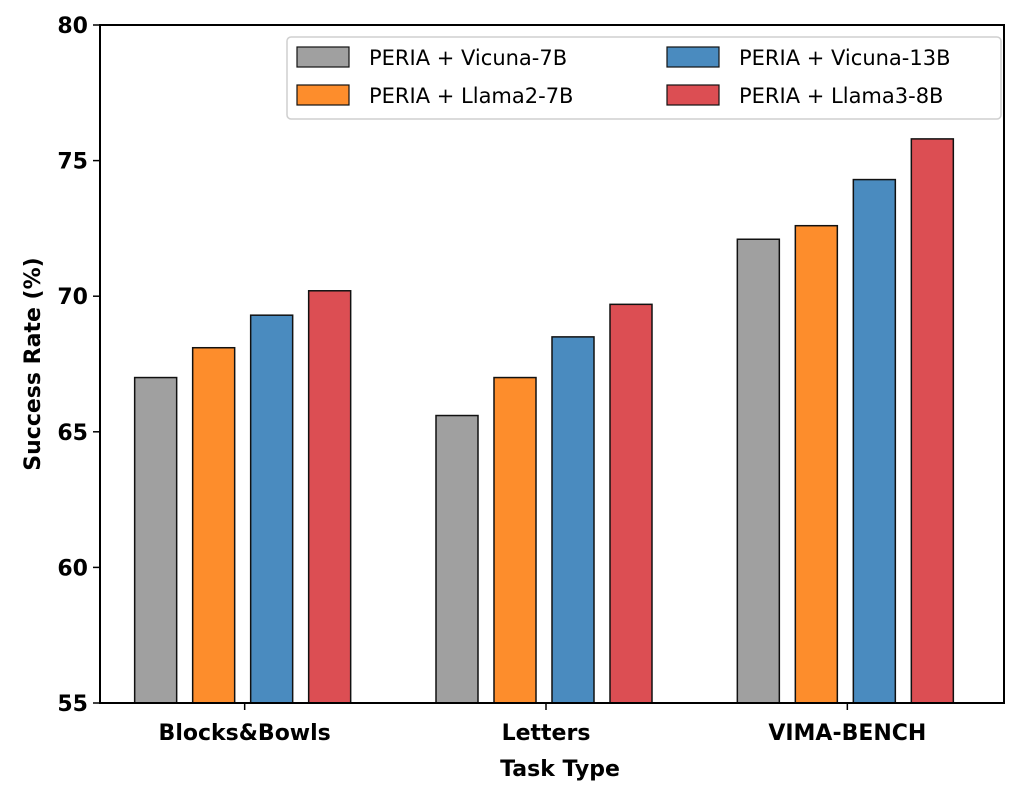  Describe the element at coordinates (72, 704) in the screenshot. I see `y-tick-label: 55` at that location.